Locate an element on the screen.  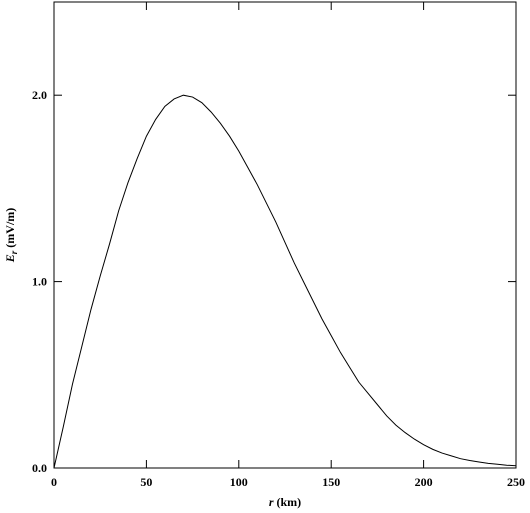
x-tick-label: 200 is located at coordinates (424, 482).